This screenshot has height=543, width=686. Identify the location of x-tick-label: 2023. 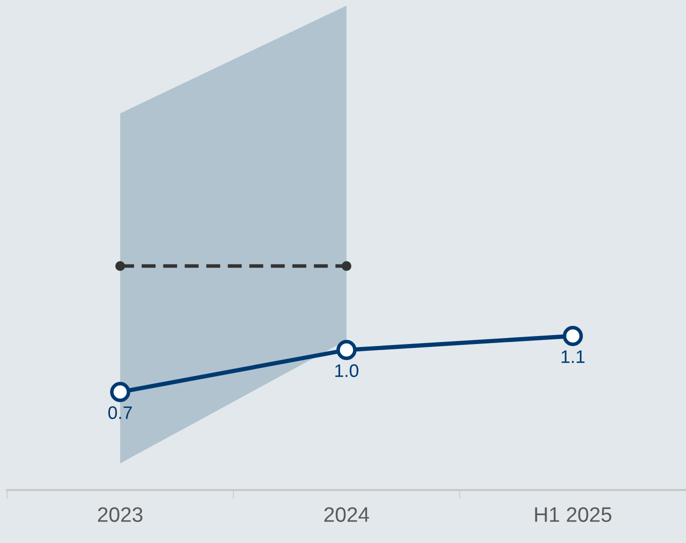
(120, 514).